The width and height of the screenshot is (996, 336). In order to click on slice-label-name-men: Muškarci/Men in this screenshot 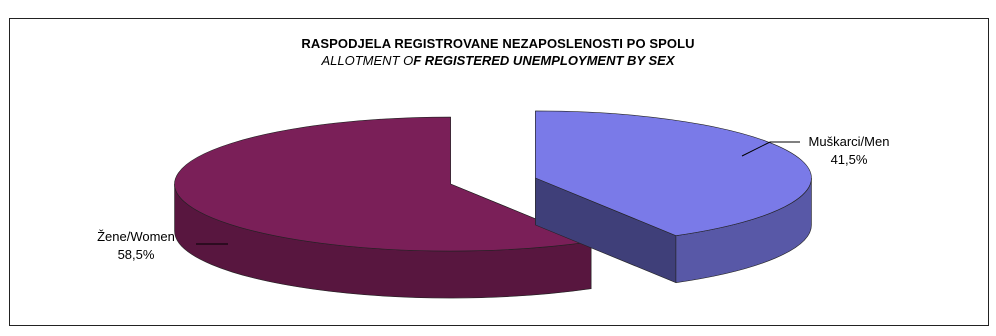, I will do `click(849, 141)`.